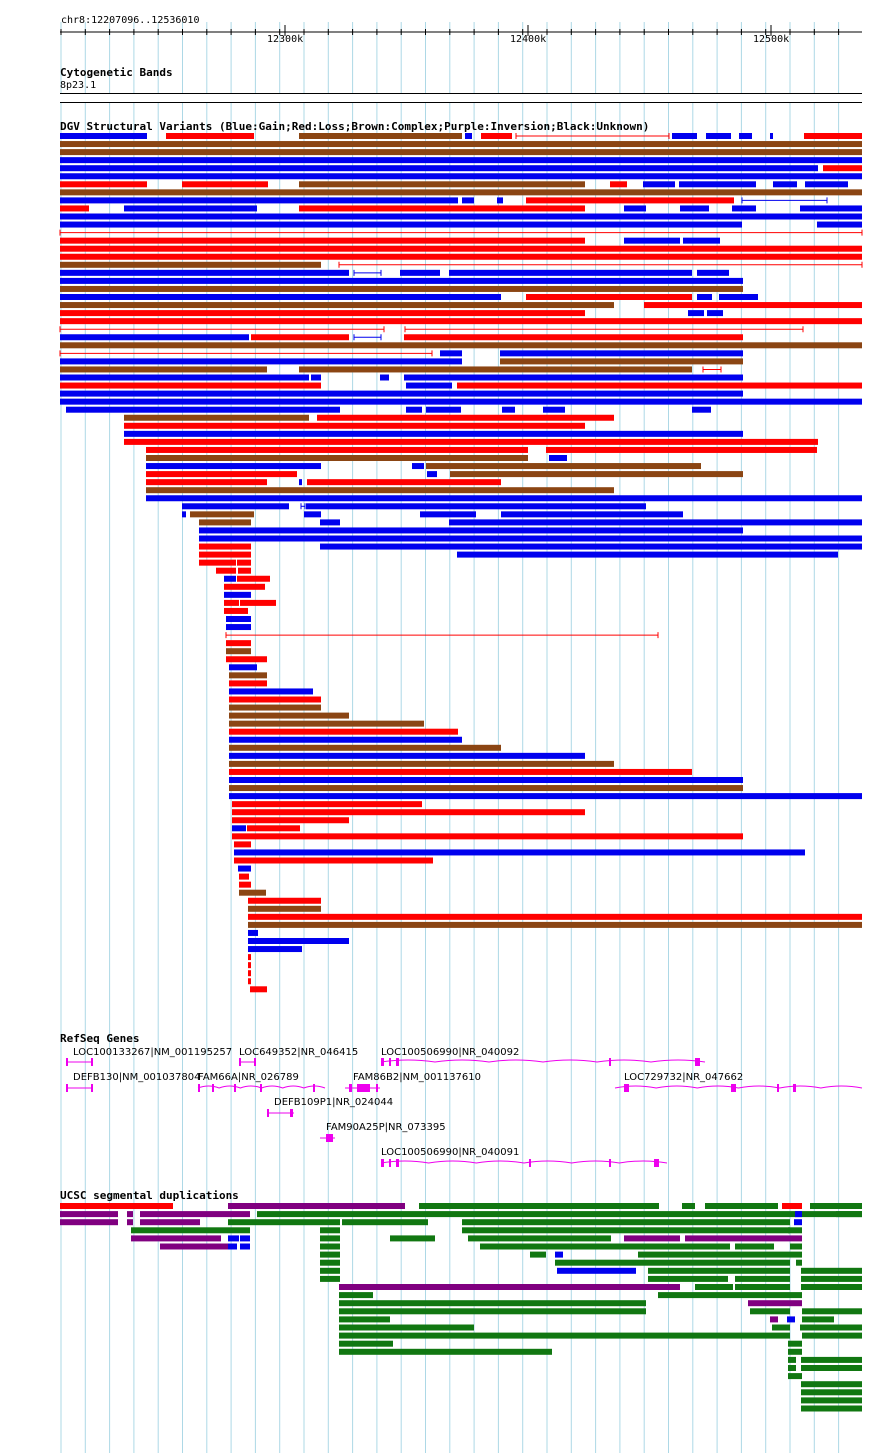  I want to click on gene-label-loc649352: LOC649352|NR_046415, so click(299, 1052).